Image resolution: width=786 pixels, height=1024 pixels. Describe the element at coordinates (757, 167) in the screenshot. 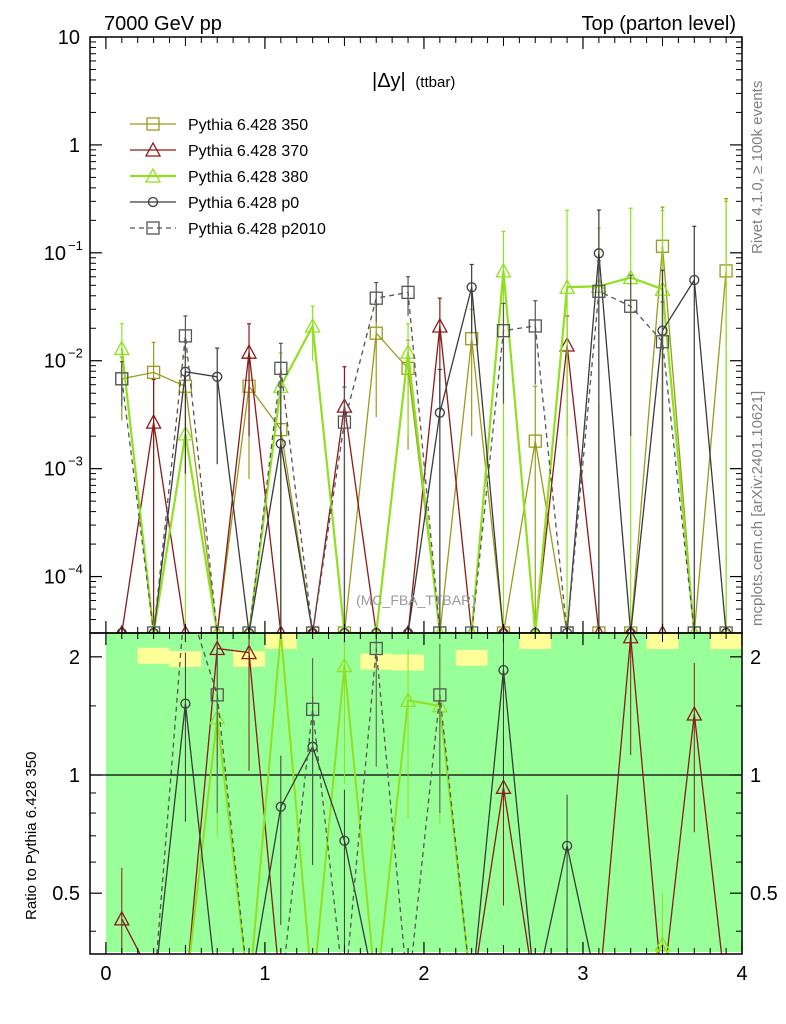

I see `side-label-top: Rivet 4.1.0, ≥ 100k events` at that location.